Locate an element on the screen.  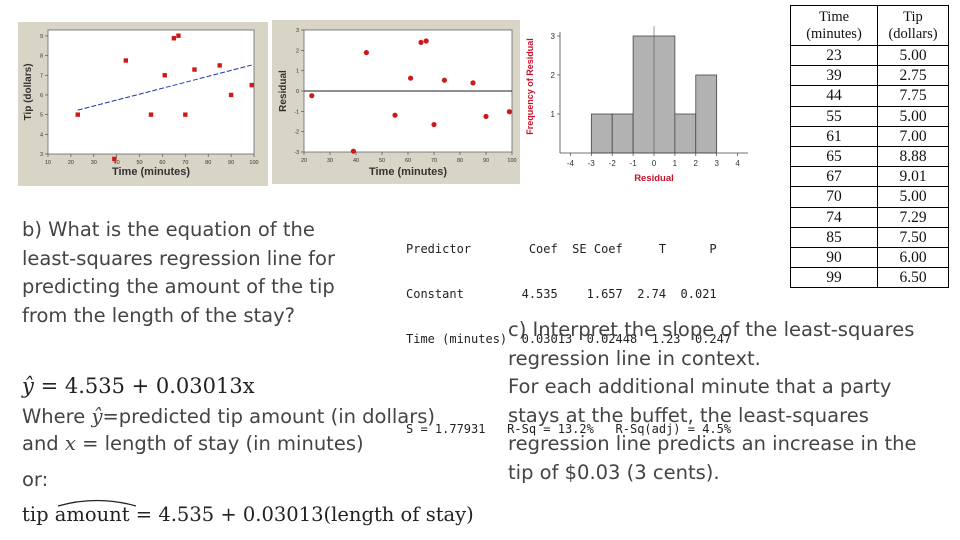
y-axis-label: Tip (dollars) is located at coordinates (28, 91).